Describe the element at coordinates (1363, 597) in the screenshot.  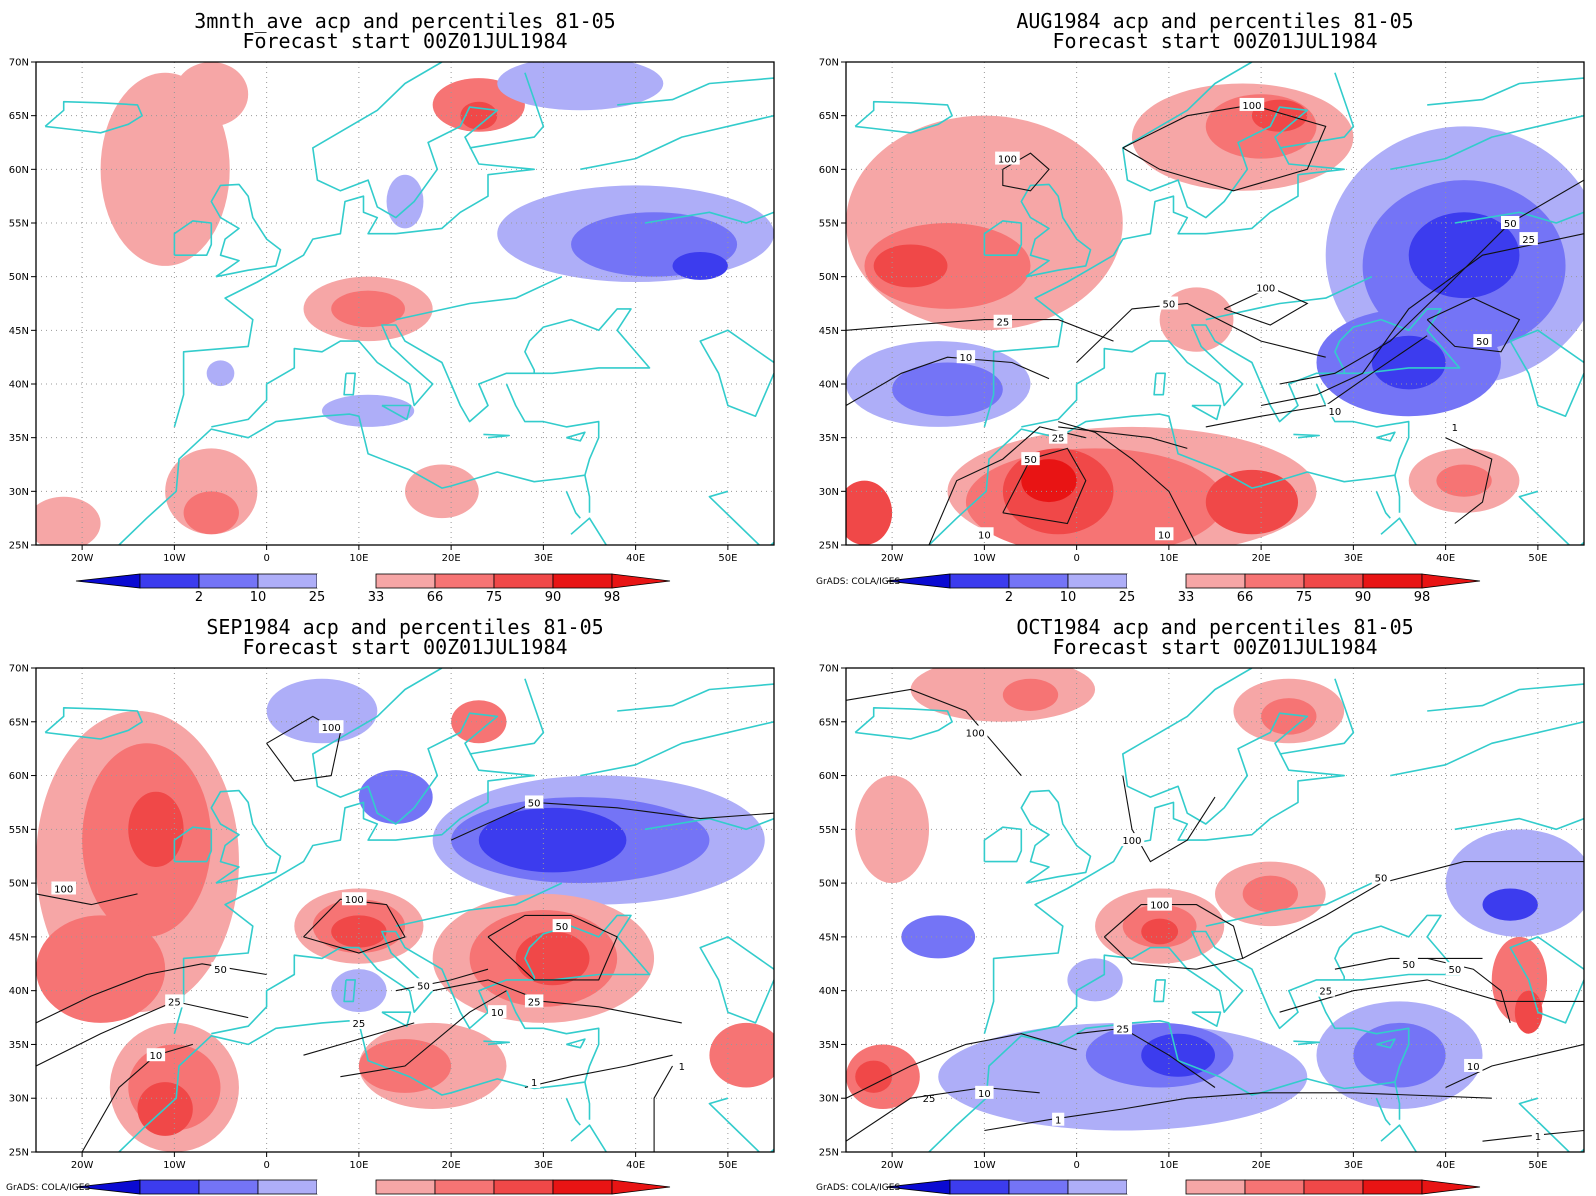
I see `colorbar-label: 90` at that location.